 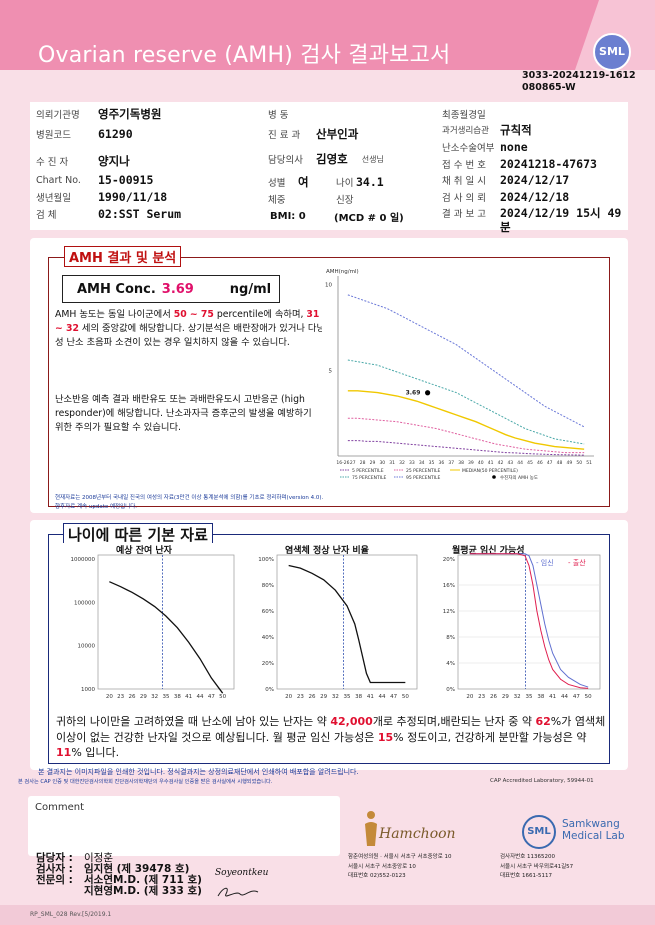 What do you see at coordinates (530, 463) in the screenshot?
I see `amh-x-tick: 45` at bounding box center [530, 463].